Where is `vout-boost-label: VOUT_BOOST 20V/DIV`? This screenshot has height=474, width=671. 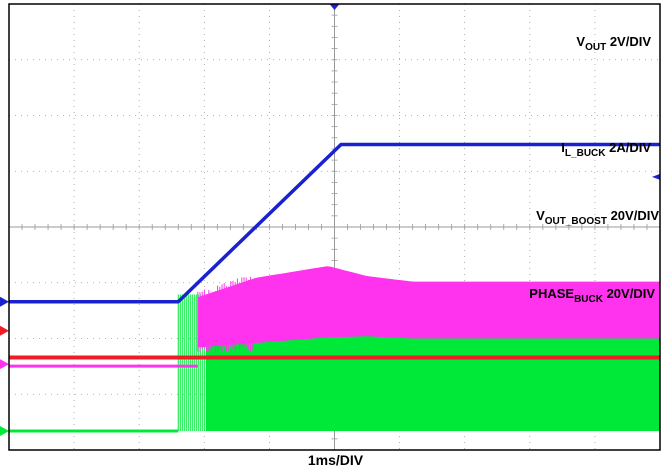
vout-boost-label: VOUT_BOOST 20V/DIV is located at coordinates (597, 217).